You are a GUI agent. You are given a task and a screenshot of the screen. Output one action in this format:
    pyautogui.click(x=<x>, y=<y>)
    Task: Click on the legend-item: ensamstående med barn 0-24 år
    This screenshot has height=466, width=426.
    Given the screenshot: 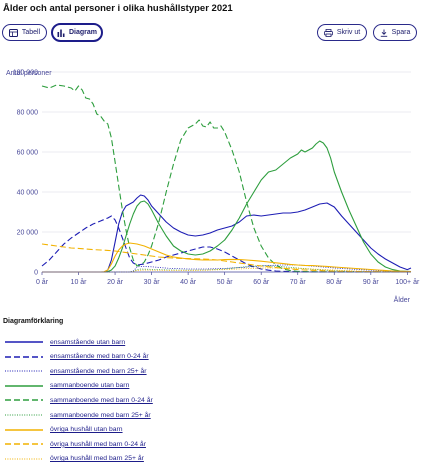 What is the action you would take?
    pyautogui.click(x=77, y=357)
    